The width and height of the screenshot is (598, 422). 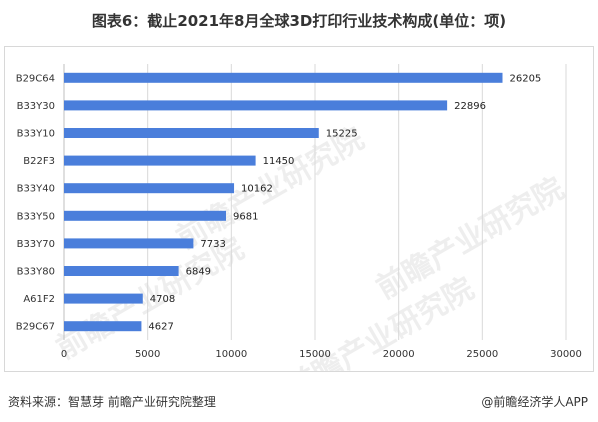 What do you see at coordinates (191, 133) in the screenshot?
I see `bar-B33Y10` at bounding box center [191, 133].